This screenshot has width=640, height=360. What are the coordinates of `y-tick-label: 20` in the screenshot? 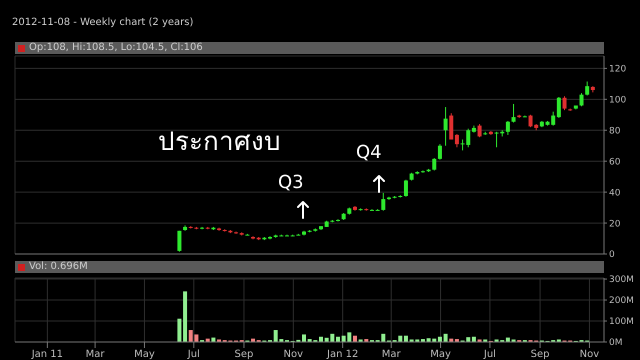 It's located at (615, 224).